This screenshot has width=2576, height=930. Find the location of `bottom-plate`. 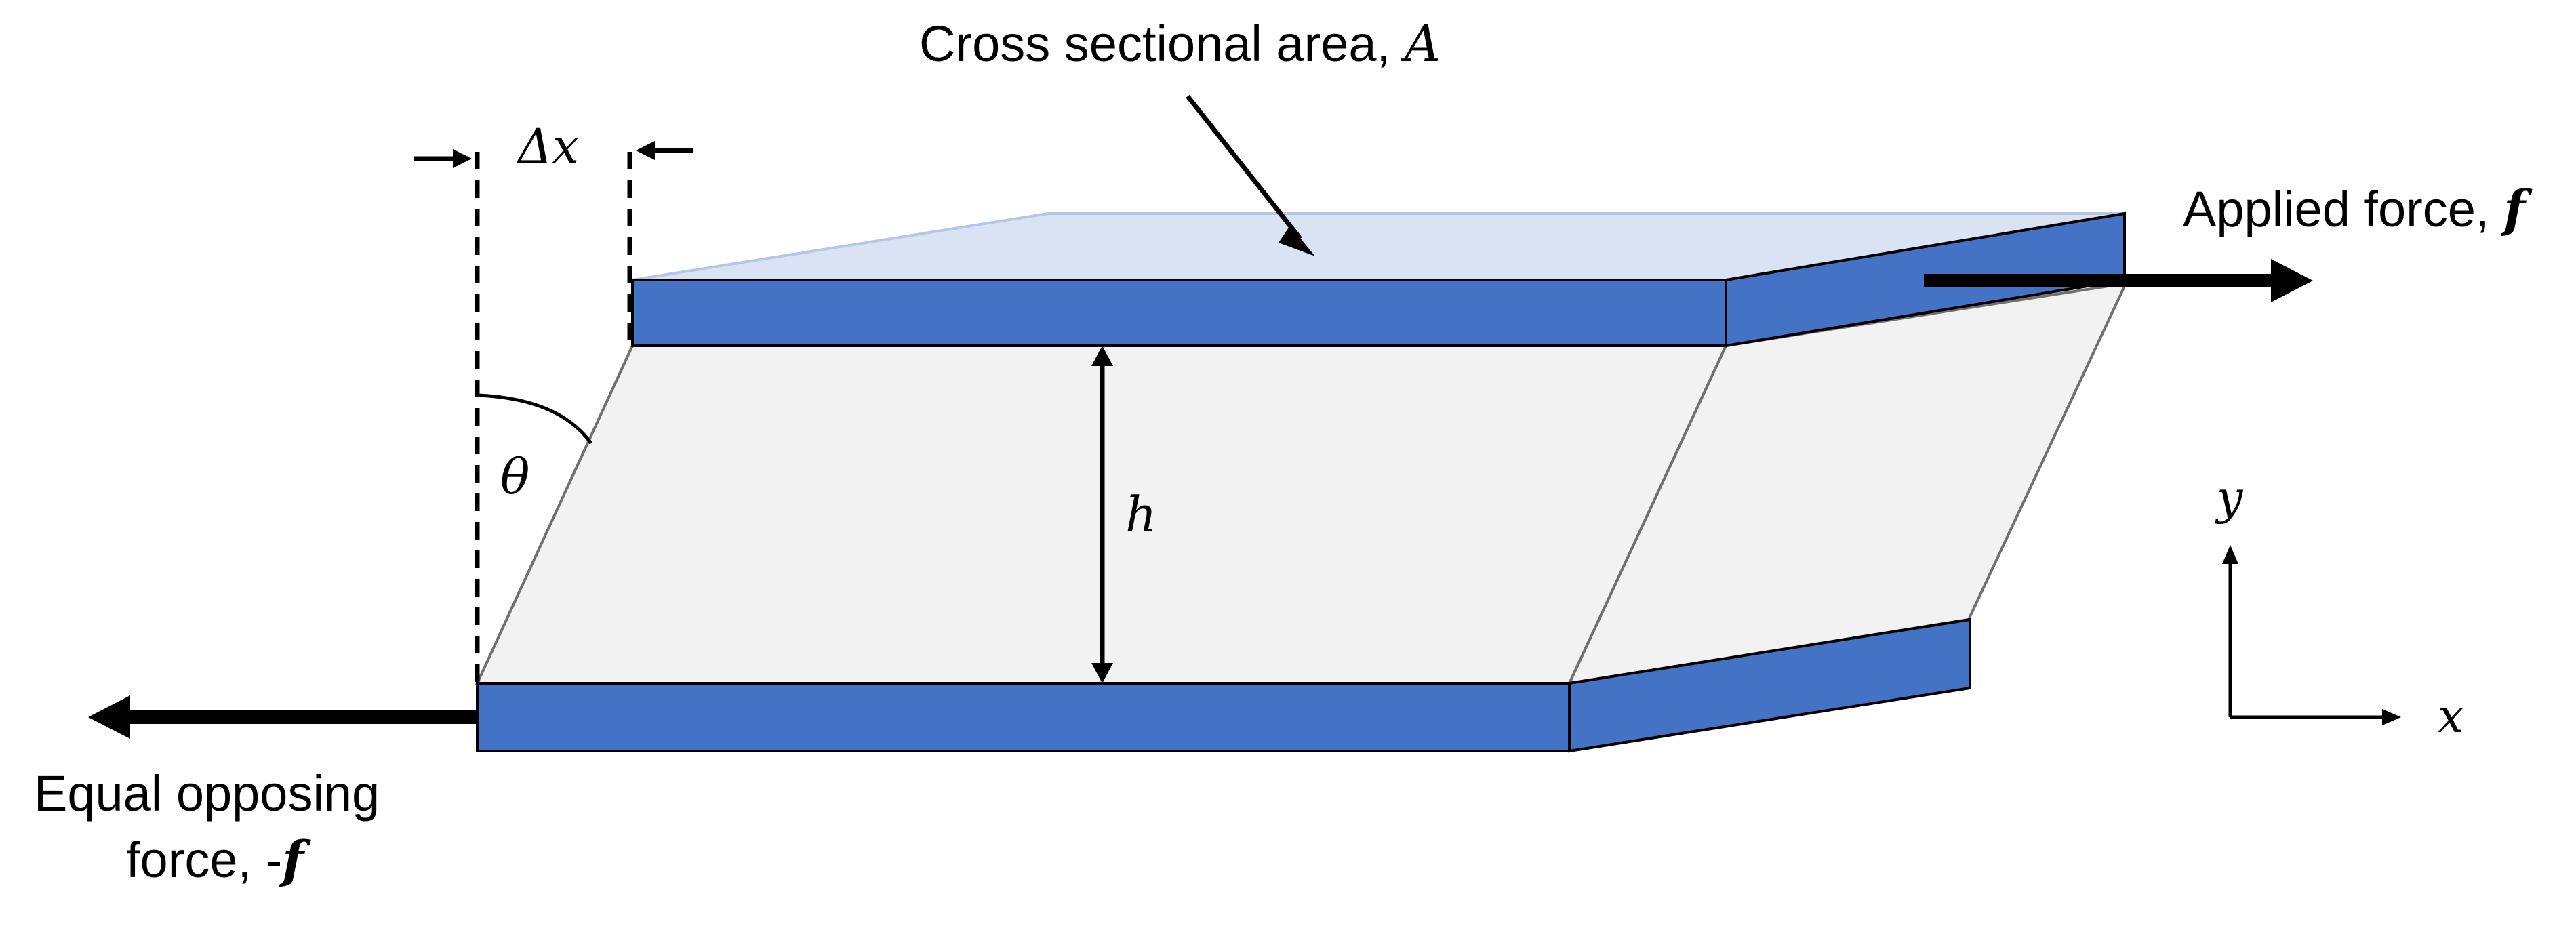

bottom-plate is located at coordinates (1223, 685).